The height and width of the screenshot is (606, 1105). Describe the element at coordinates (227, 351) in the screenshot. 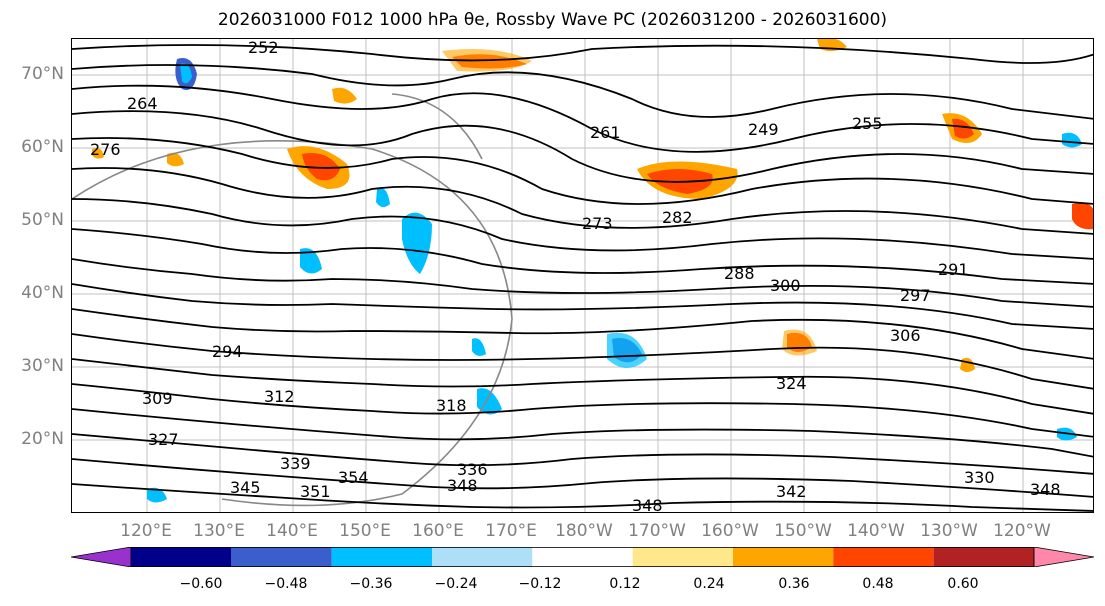

I see `contour-label: 294` at that location.